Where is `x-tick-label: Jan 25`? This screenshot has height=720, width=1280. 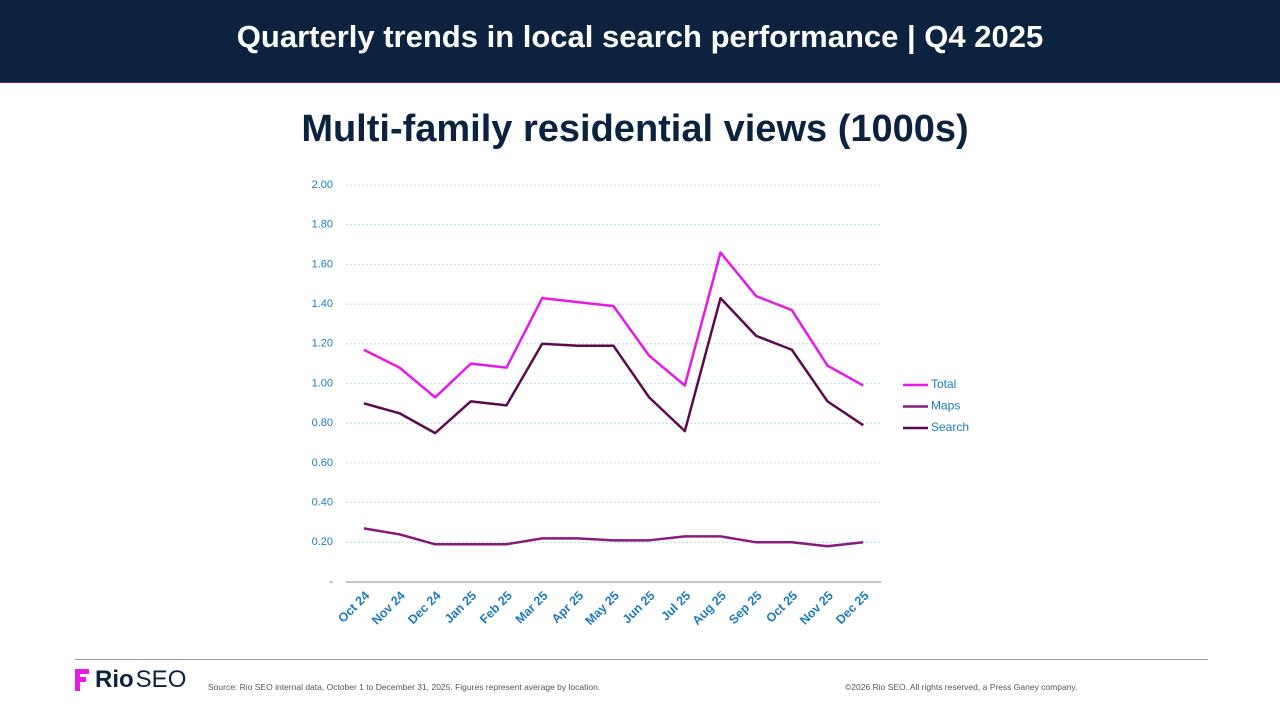
x-tick-label: Jan 25 is located at coordinates (460, 607).